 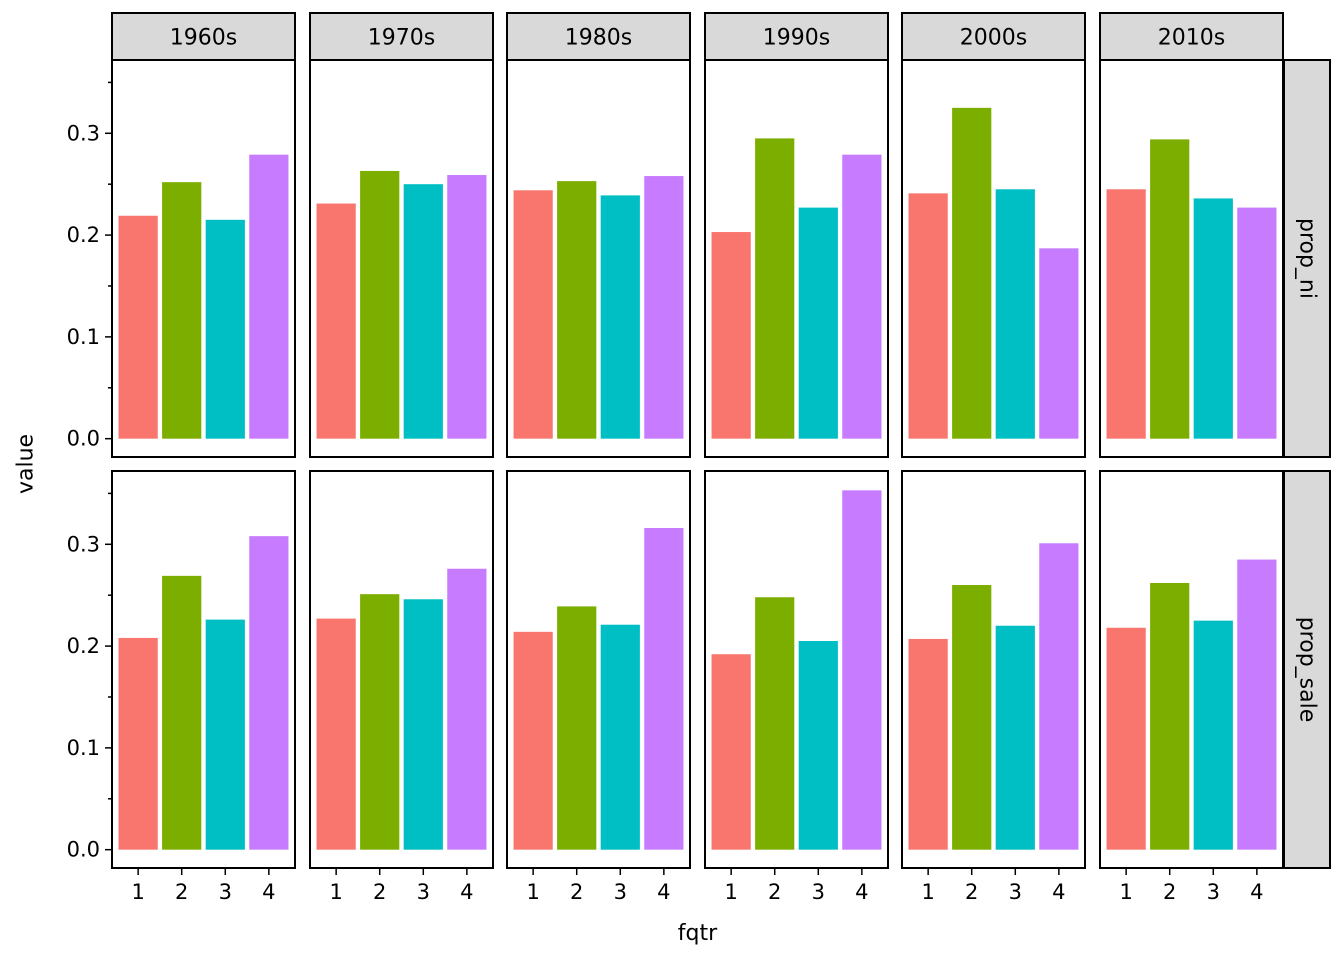 I want to click on bar-prop_ni-1990s-q2, so click(x=775, y=288).